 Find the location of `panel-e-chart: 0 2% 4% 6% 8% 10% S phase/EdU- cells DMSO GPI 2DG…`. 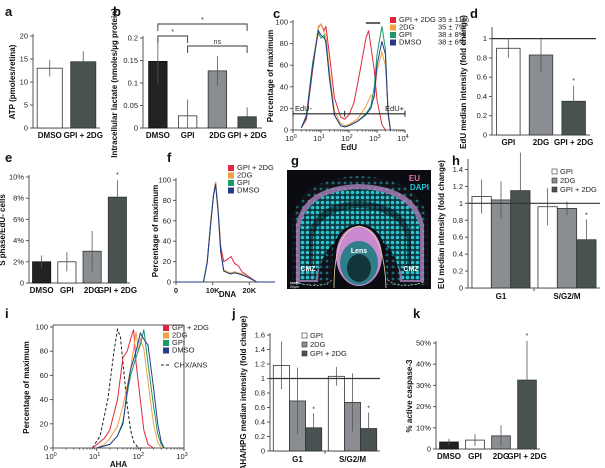

panel-e-chart: 0 2% 4% 6% 8% 10% S phase/EdU- cells DMSO GPI 2DG… is located at coordinates (68, 233).